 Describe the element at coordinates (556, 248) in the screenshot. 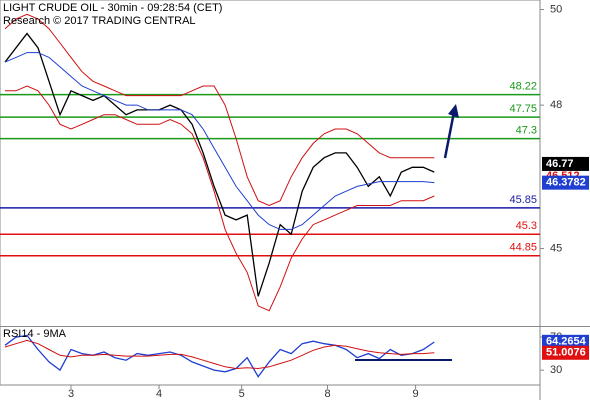

I see `y-tick-label: 45` at that location.